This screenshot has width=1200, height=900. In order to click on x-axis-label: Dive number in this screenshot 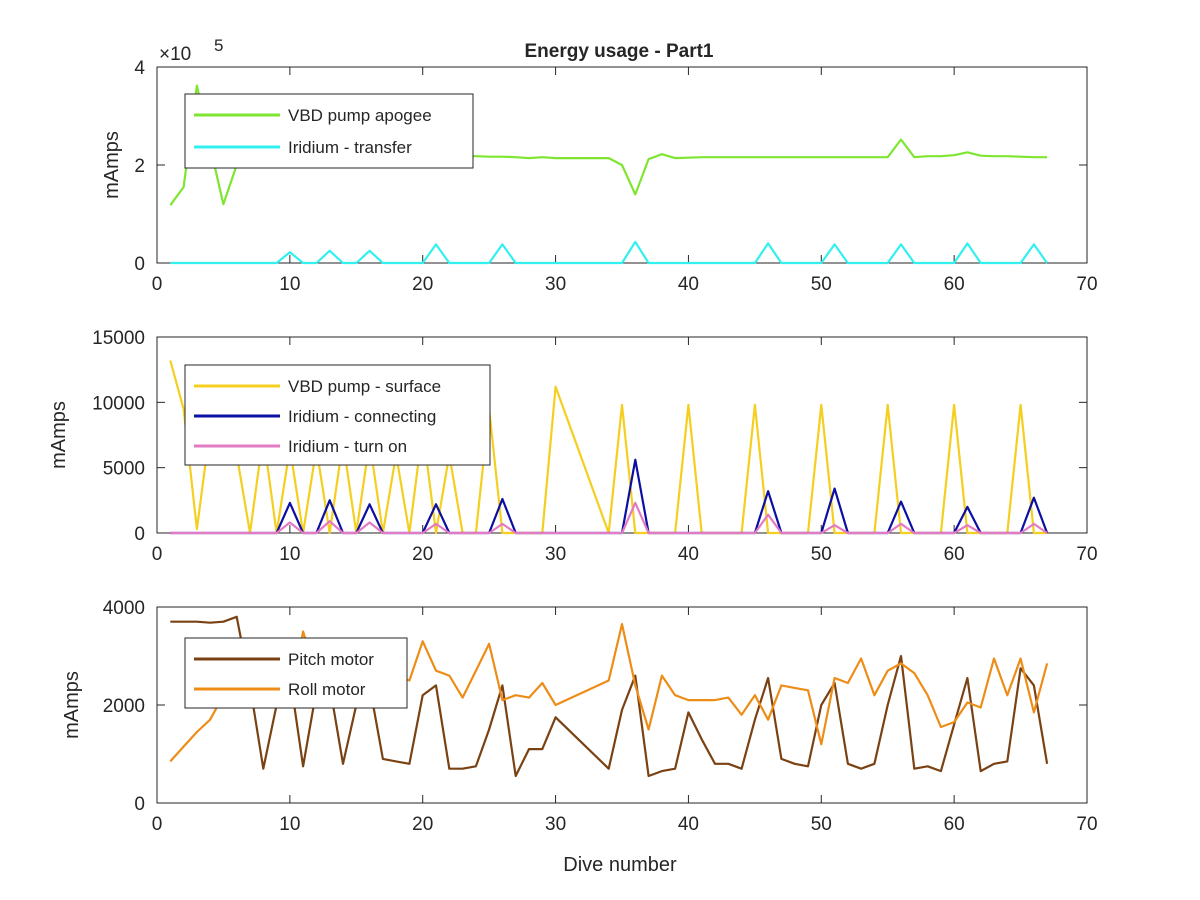, I will do `click(620, 865)`.